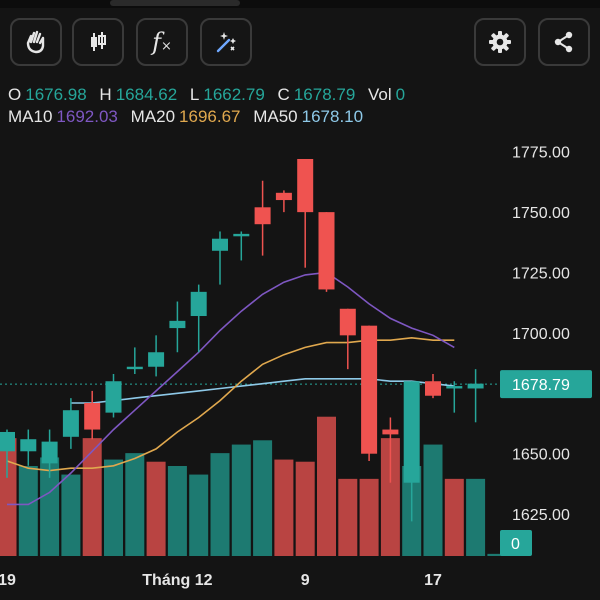 The height and width of the screenshot is (600, 600). I want to click on ma50-line, so click(262, 391).